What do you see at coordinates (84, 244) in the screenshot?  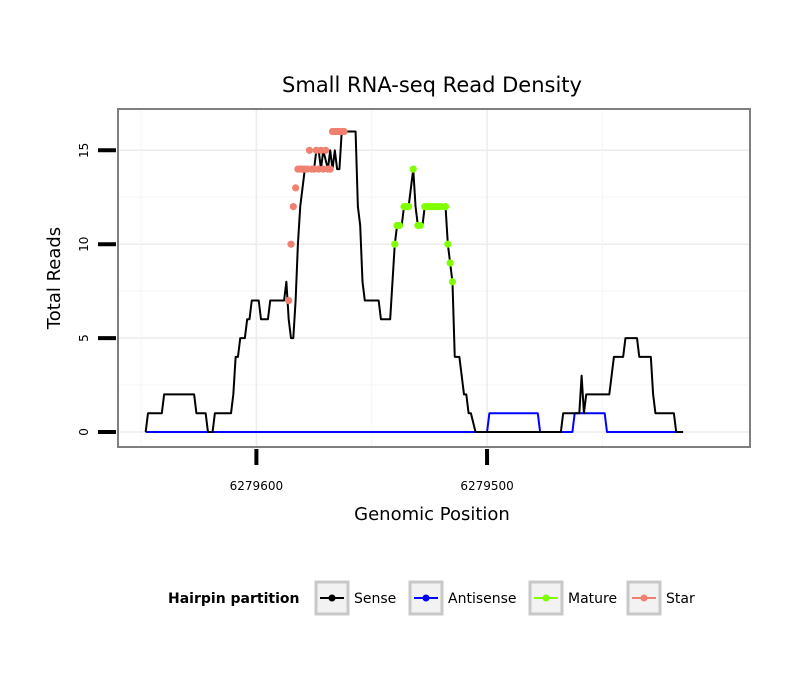 I see `y-tick-label: 10` at bounding box center [84, 244].